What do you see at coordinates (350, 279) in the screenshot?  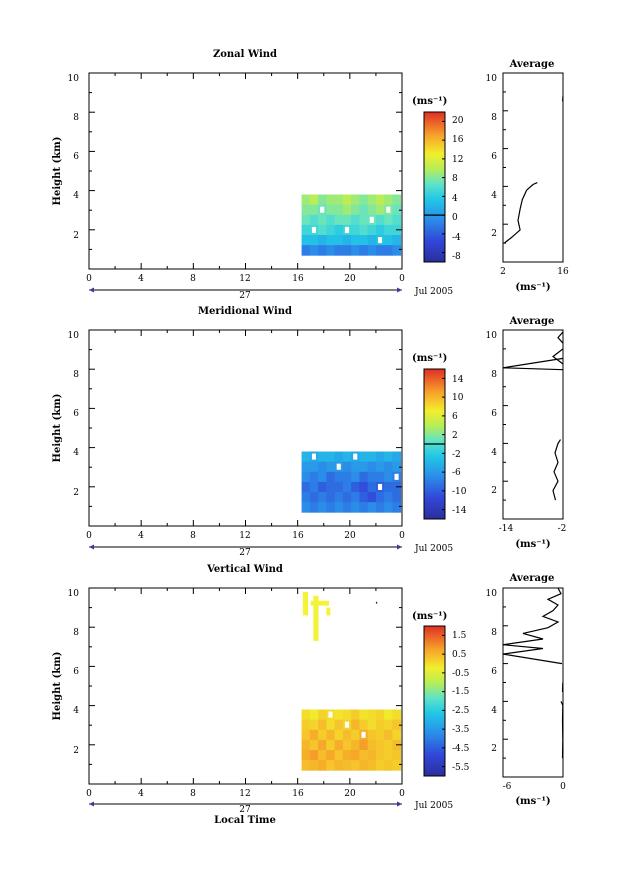 I see `x-tick-label-20: 20` at bounding box center [350, 279].